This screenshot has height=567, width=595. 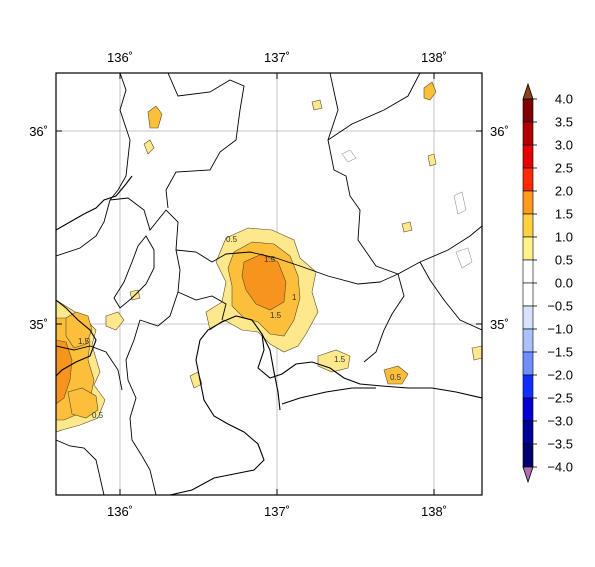 What do you see at coordinates (38, 131) in the screenshot?
I see `lat-label-left-36: 36˚` at bounding box center [38, 131].